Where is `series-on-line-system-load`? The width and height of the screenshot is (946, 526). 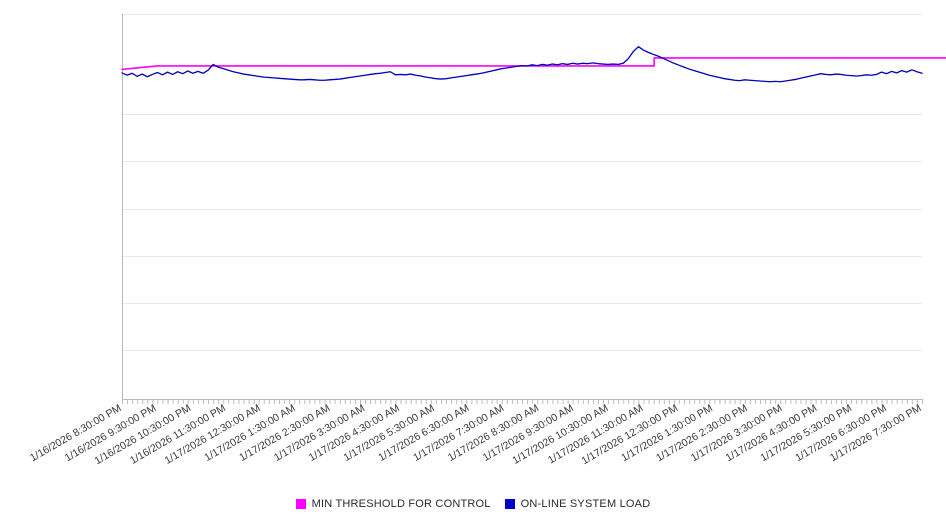 series-on-line-system-load is located at coordinates (522, 64).